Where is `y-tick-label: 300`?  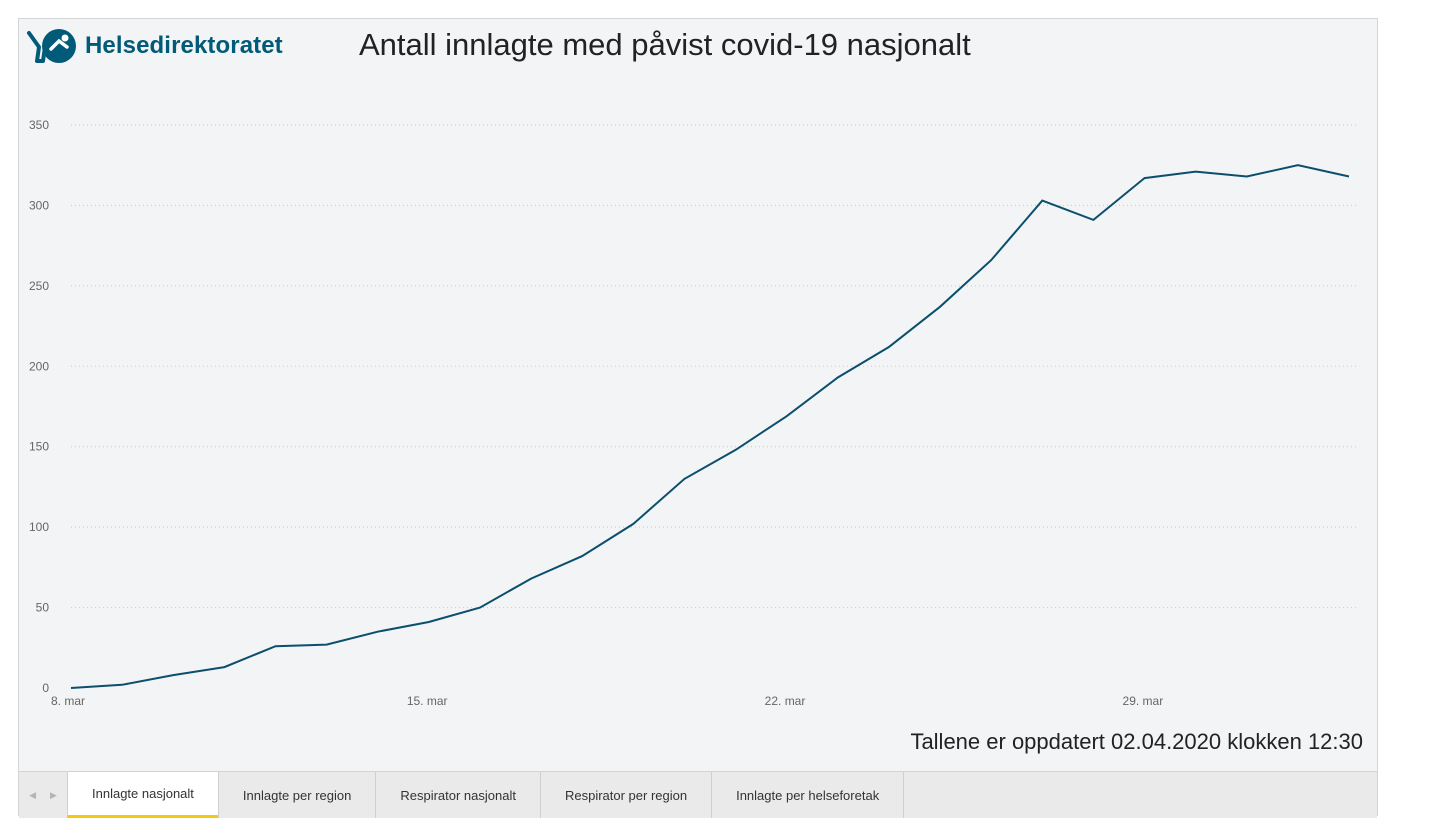
y-tick-label: 300 is located at coordinates (39, 205).